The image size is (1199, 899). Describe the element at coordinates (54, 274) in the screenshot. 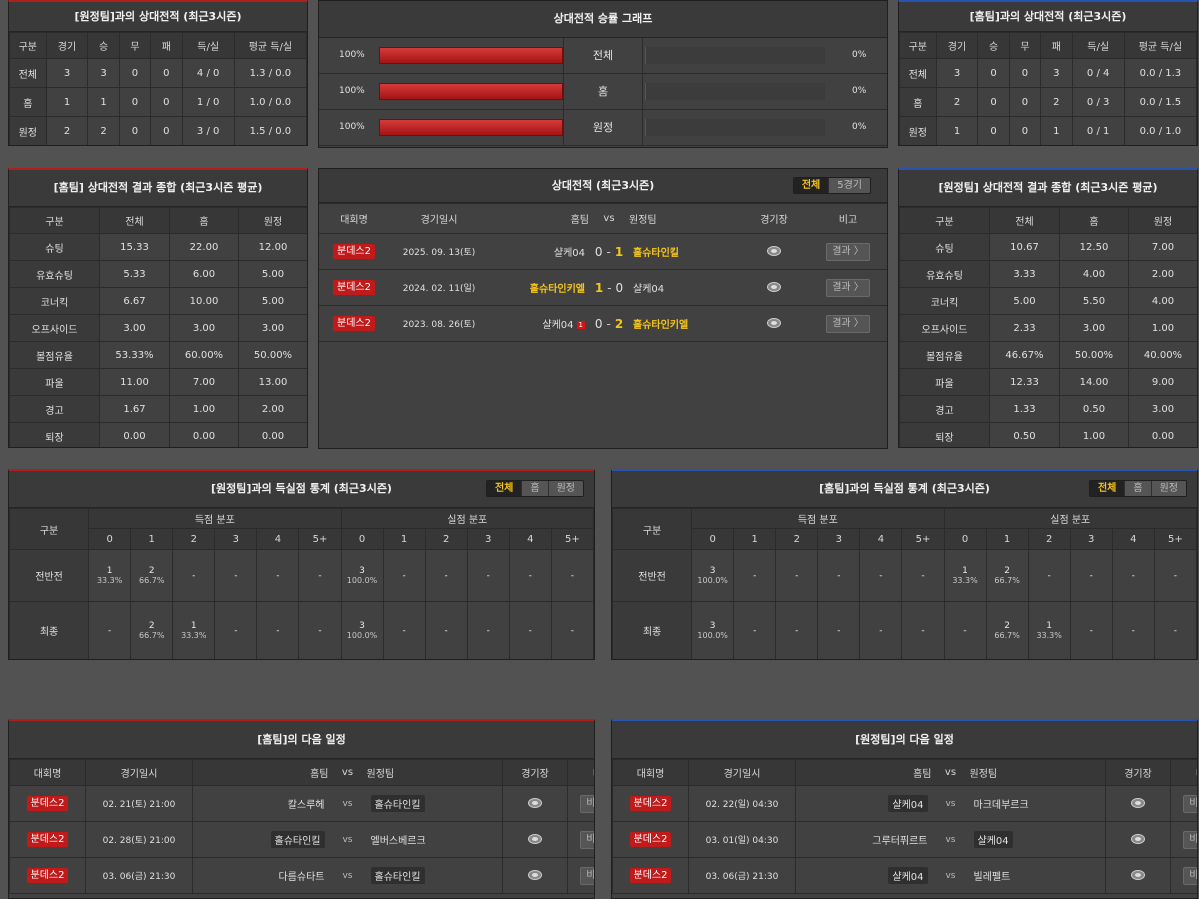

I see `row-label: 유효슈팅` at that location.